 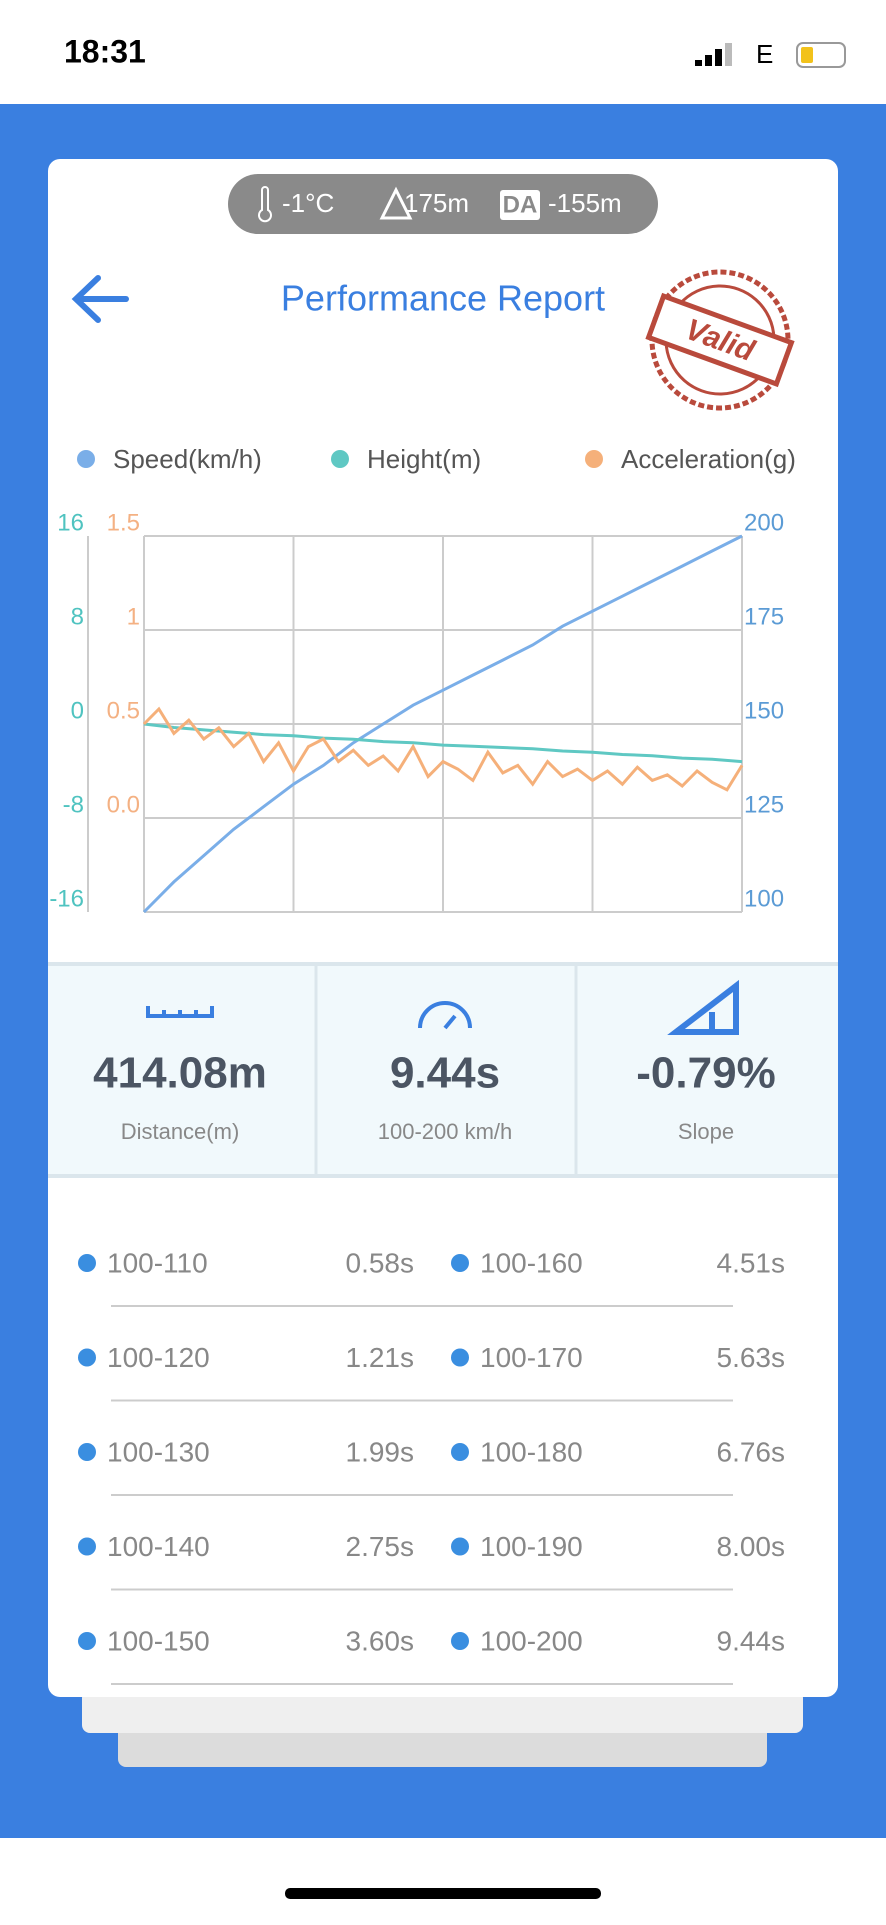 I want to click on tick-label: 125, so click(x=764, y=804).